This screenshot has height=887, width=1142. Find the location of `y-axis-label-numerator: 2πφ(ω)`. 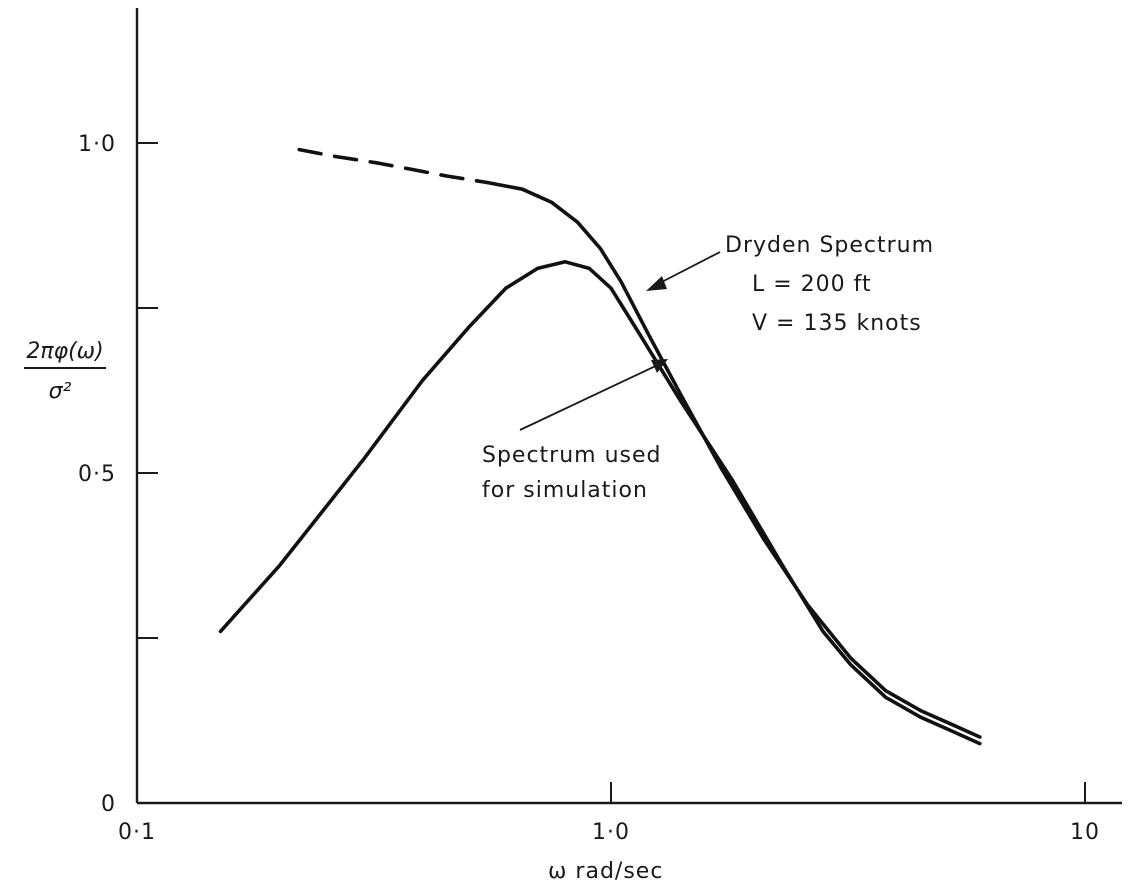

y-axis-label-numerator: 2πφ(ω) is located at coordinates (64, 351).